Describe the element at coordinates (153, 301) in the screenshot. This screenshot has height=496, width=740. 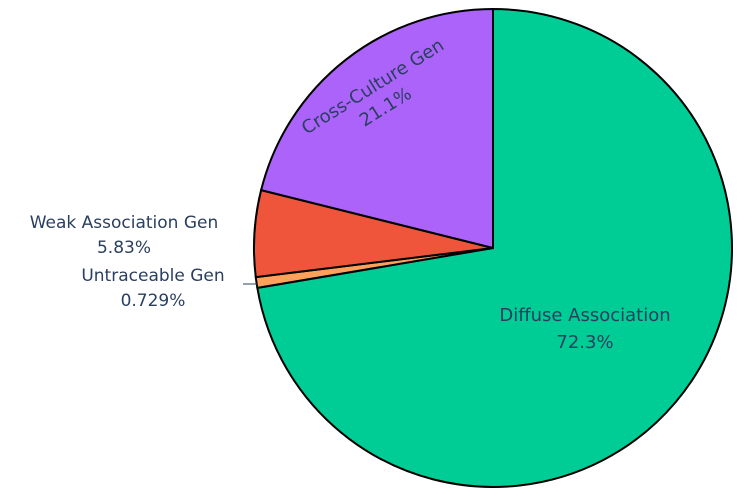
I see `slice-percent-untraceable-gen: 0.729%` at that location.